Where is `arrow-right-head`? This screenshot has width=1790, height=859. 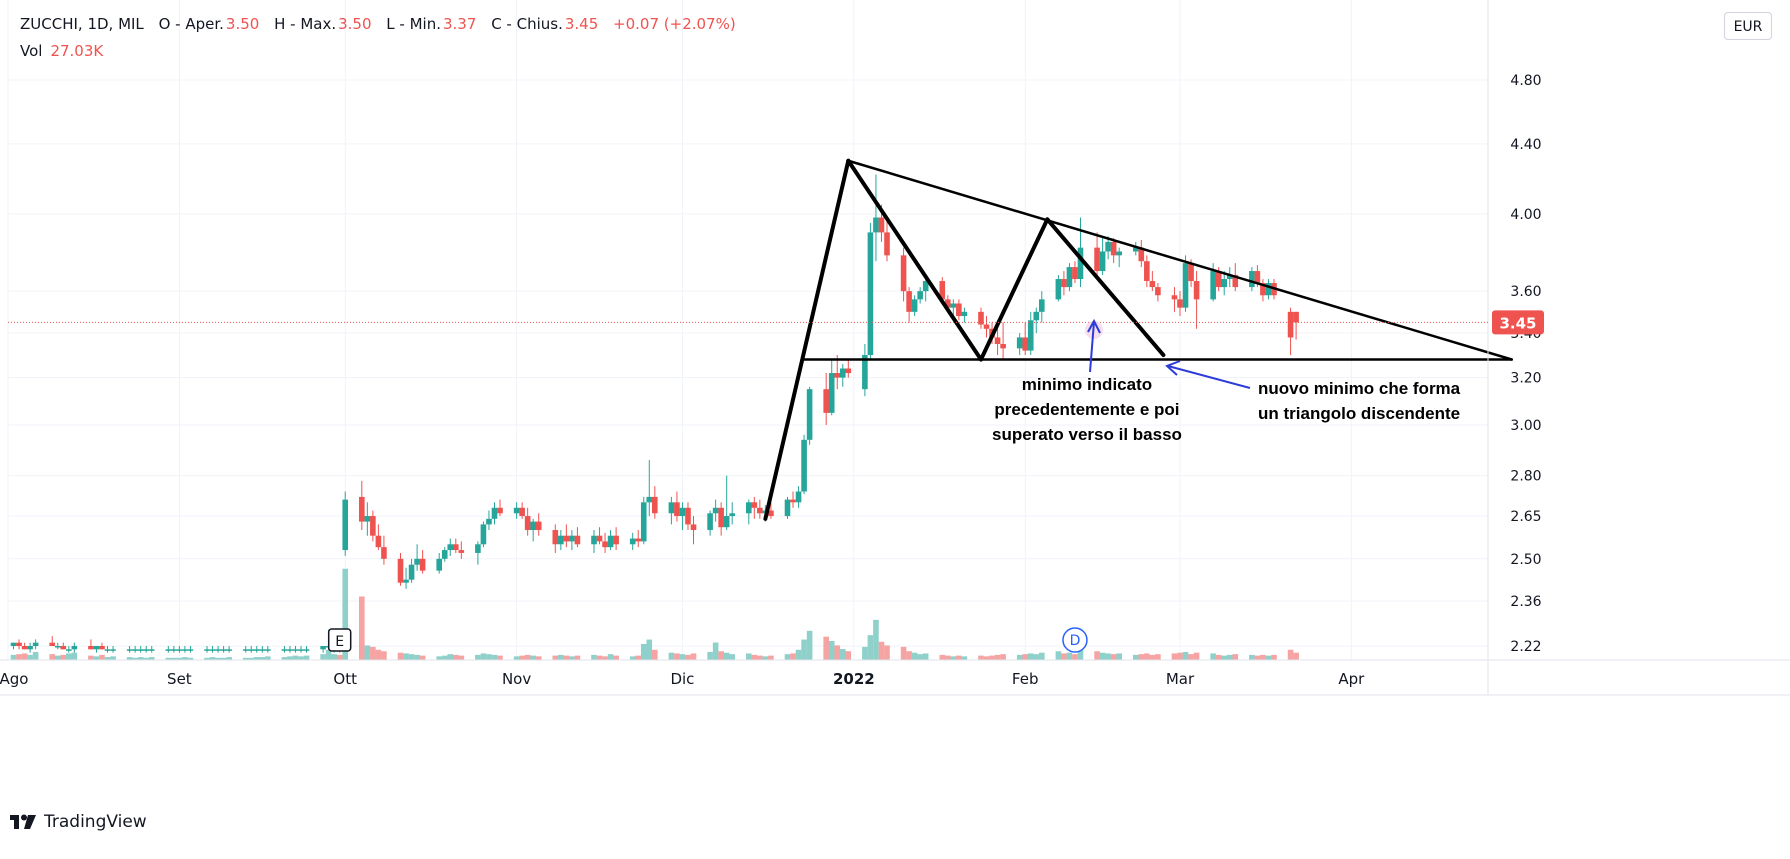 arrow-right-head is located at coordinates (1173, 368).